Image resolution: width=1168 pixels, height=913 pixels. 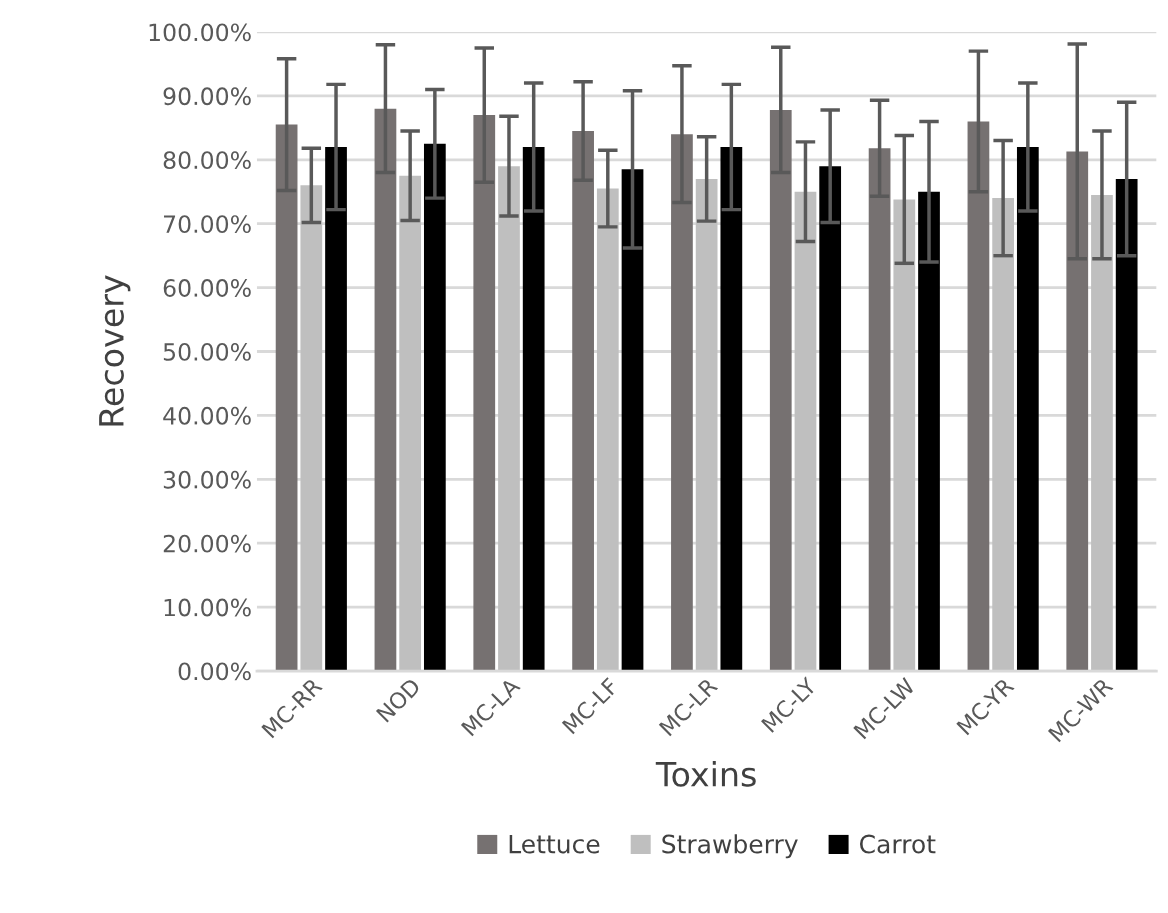 I want to click on legend-label: Carrot, so click(x=897, y=844).